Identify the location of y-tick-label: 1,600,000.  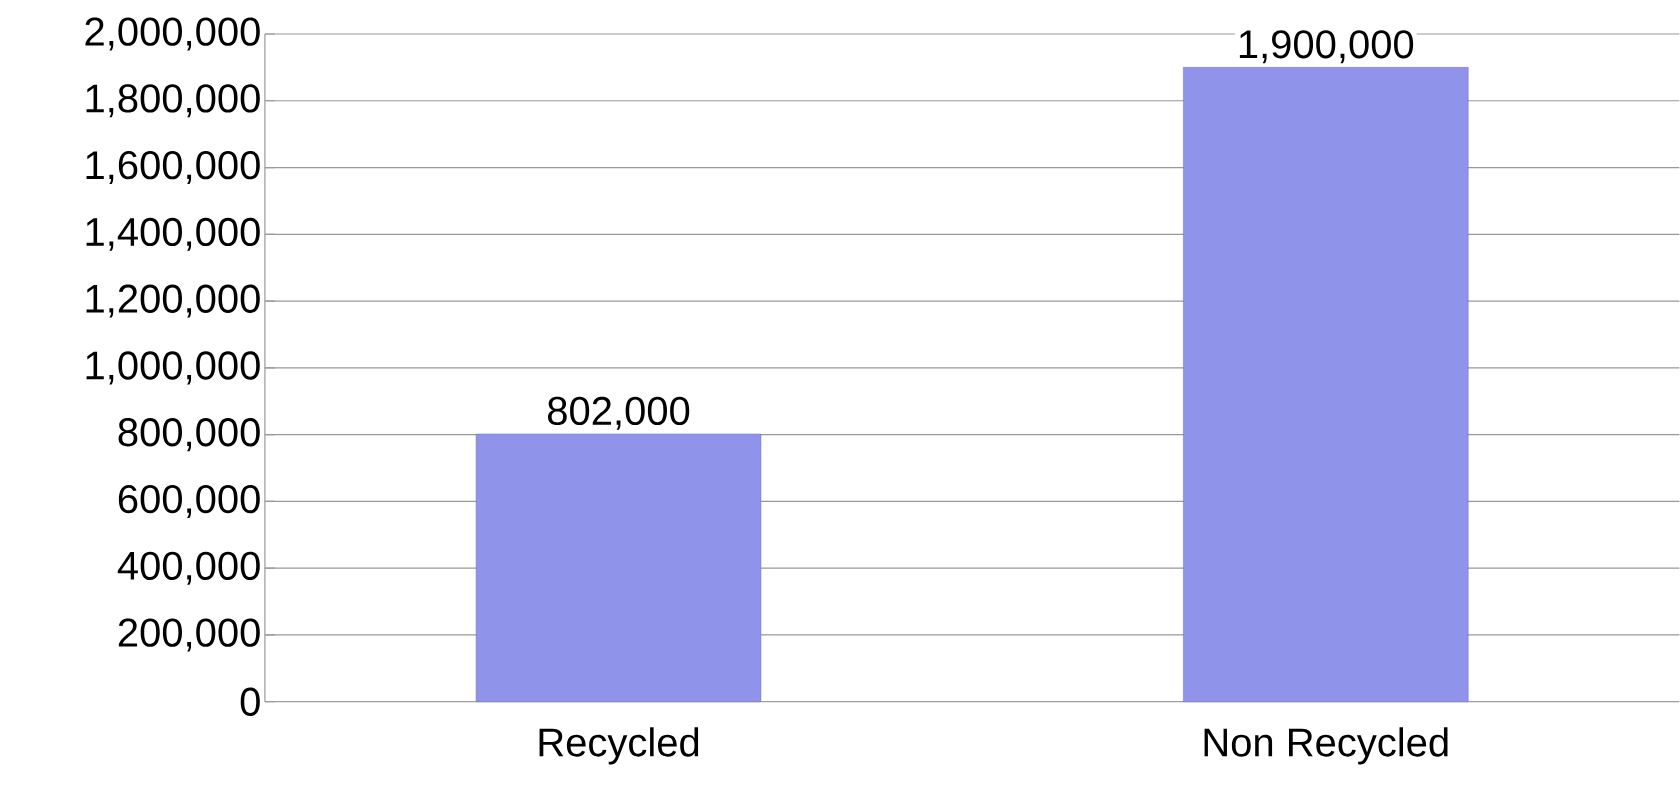
(173, 168).